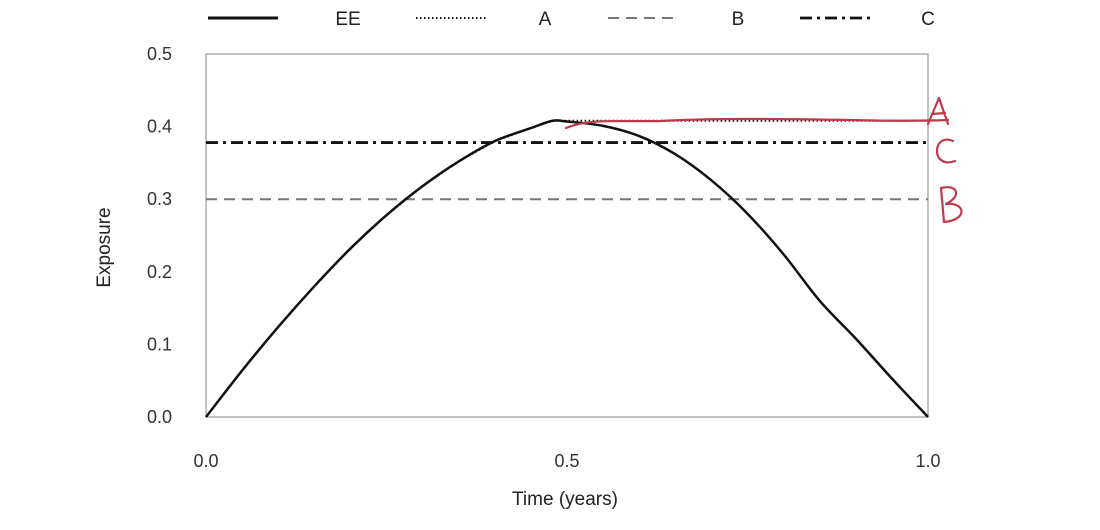 The width and height of the screenshot is (1100, 530). What do you see at coordinates (159, 54) in the screenshot?
I see `y-tick-label: 0.5` at bounding box center [159, 54].